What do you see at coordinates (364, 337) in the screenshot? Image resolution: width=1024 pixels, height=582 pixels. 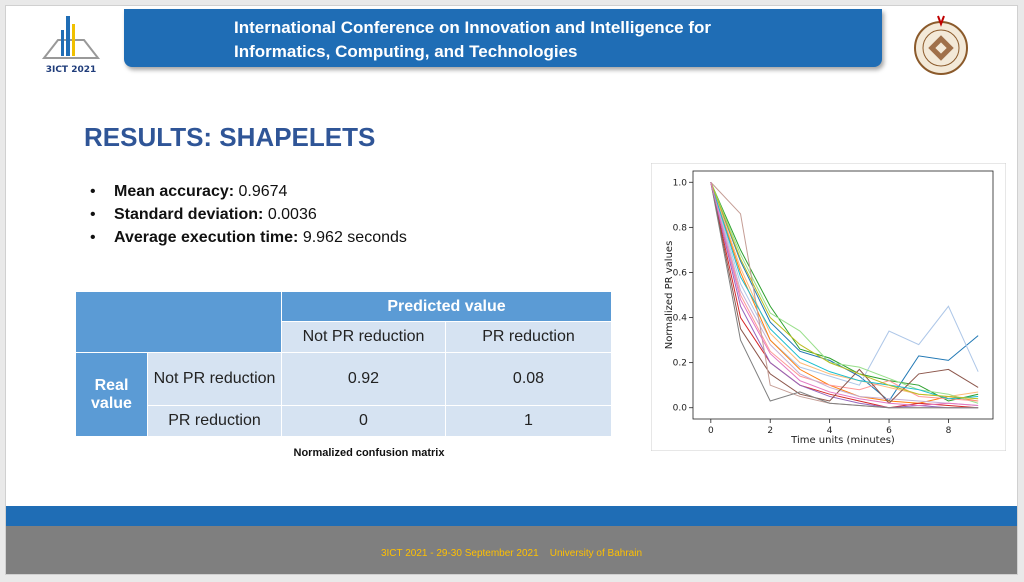 I see `col-header-not-pr-reduction: Not PR reduction` at bounding box center [364, 337].